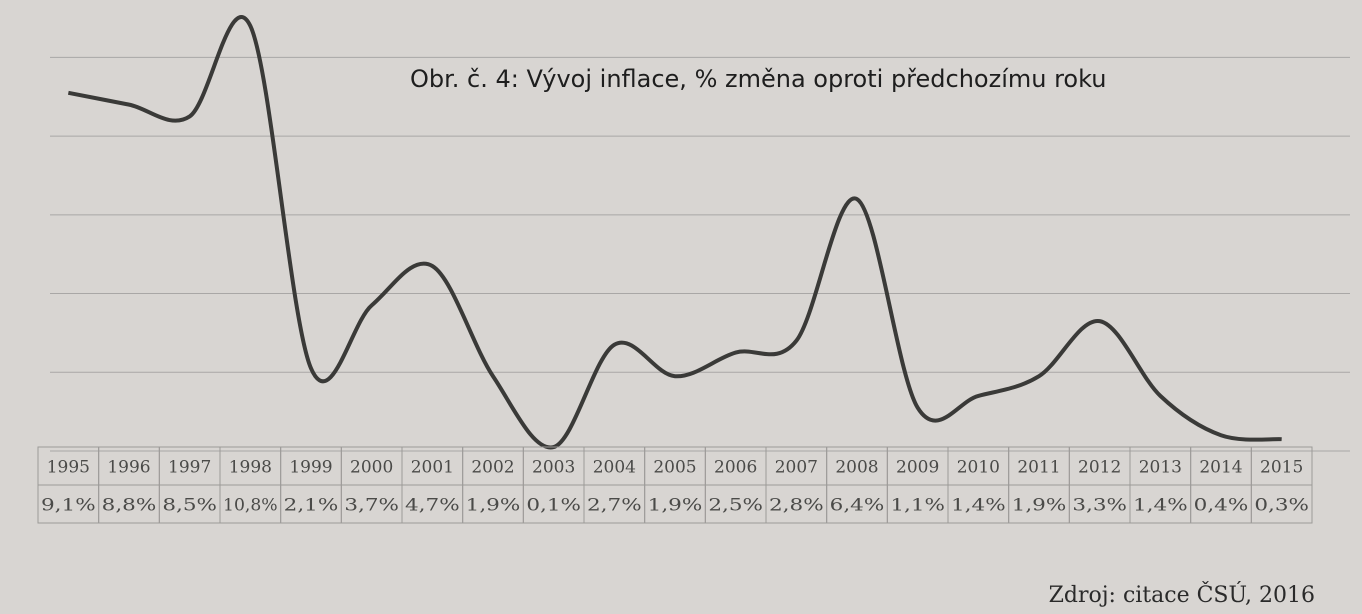 This screenshot has height=614, width=1362. Describe the element at coordinates (310, 468) in the screenshot. I see `x-tick-label: 1999` at that location.